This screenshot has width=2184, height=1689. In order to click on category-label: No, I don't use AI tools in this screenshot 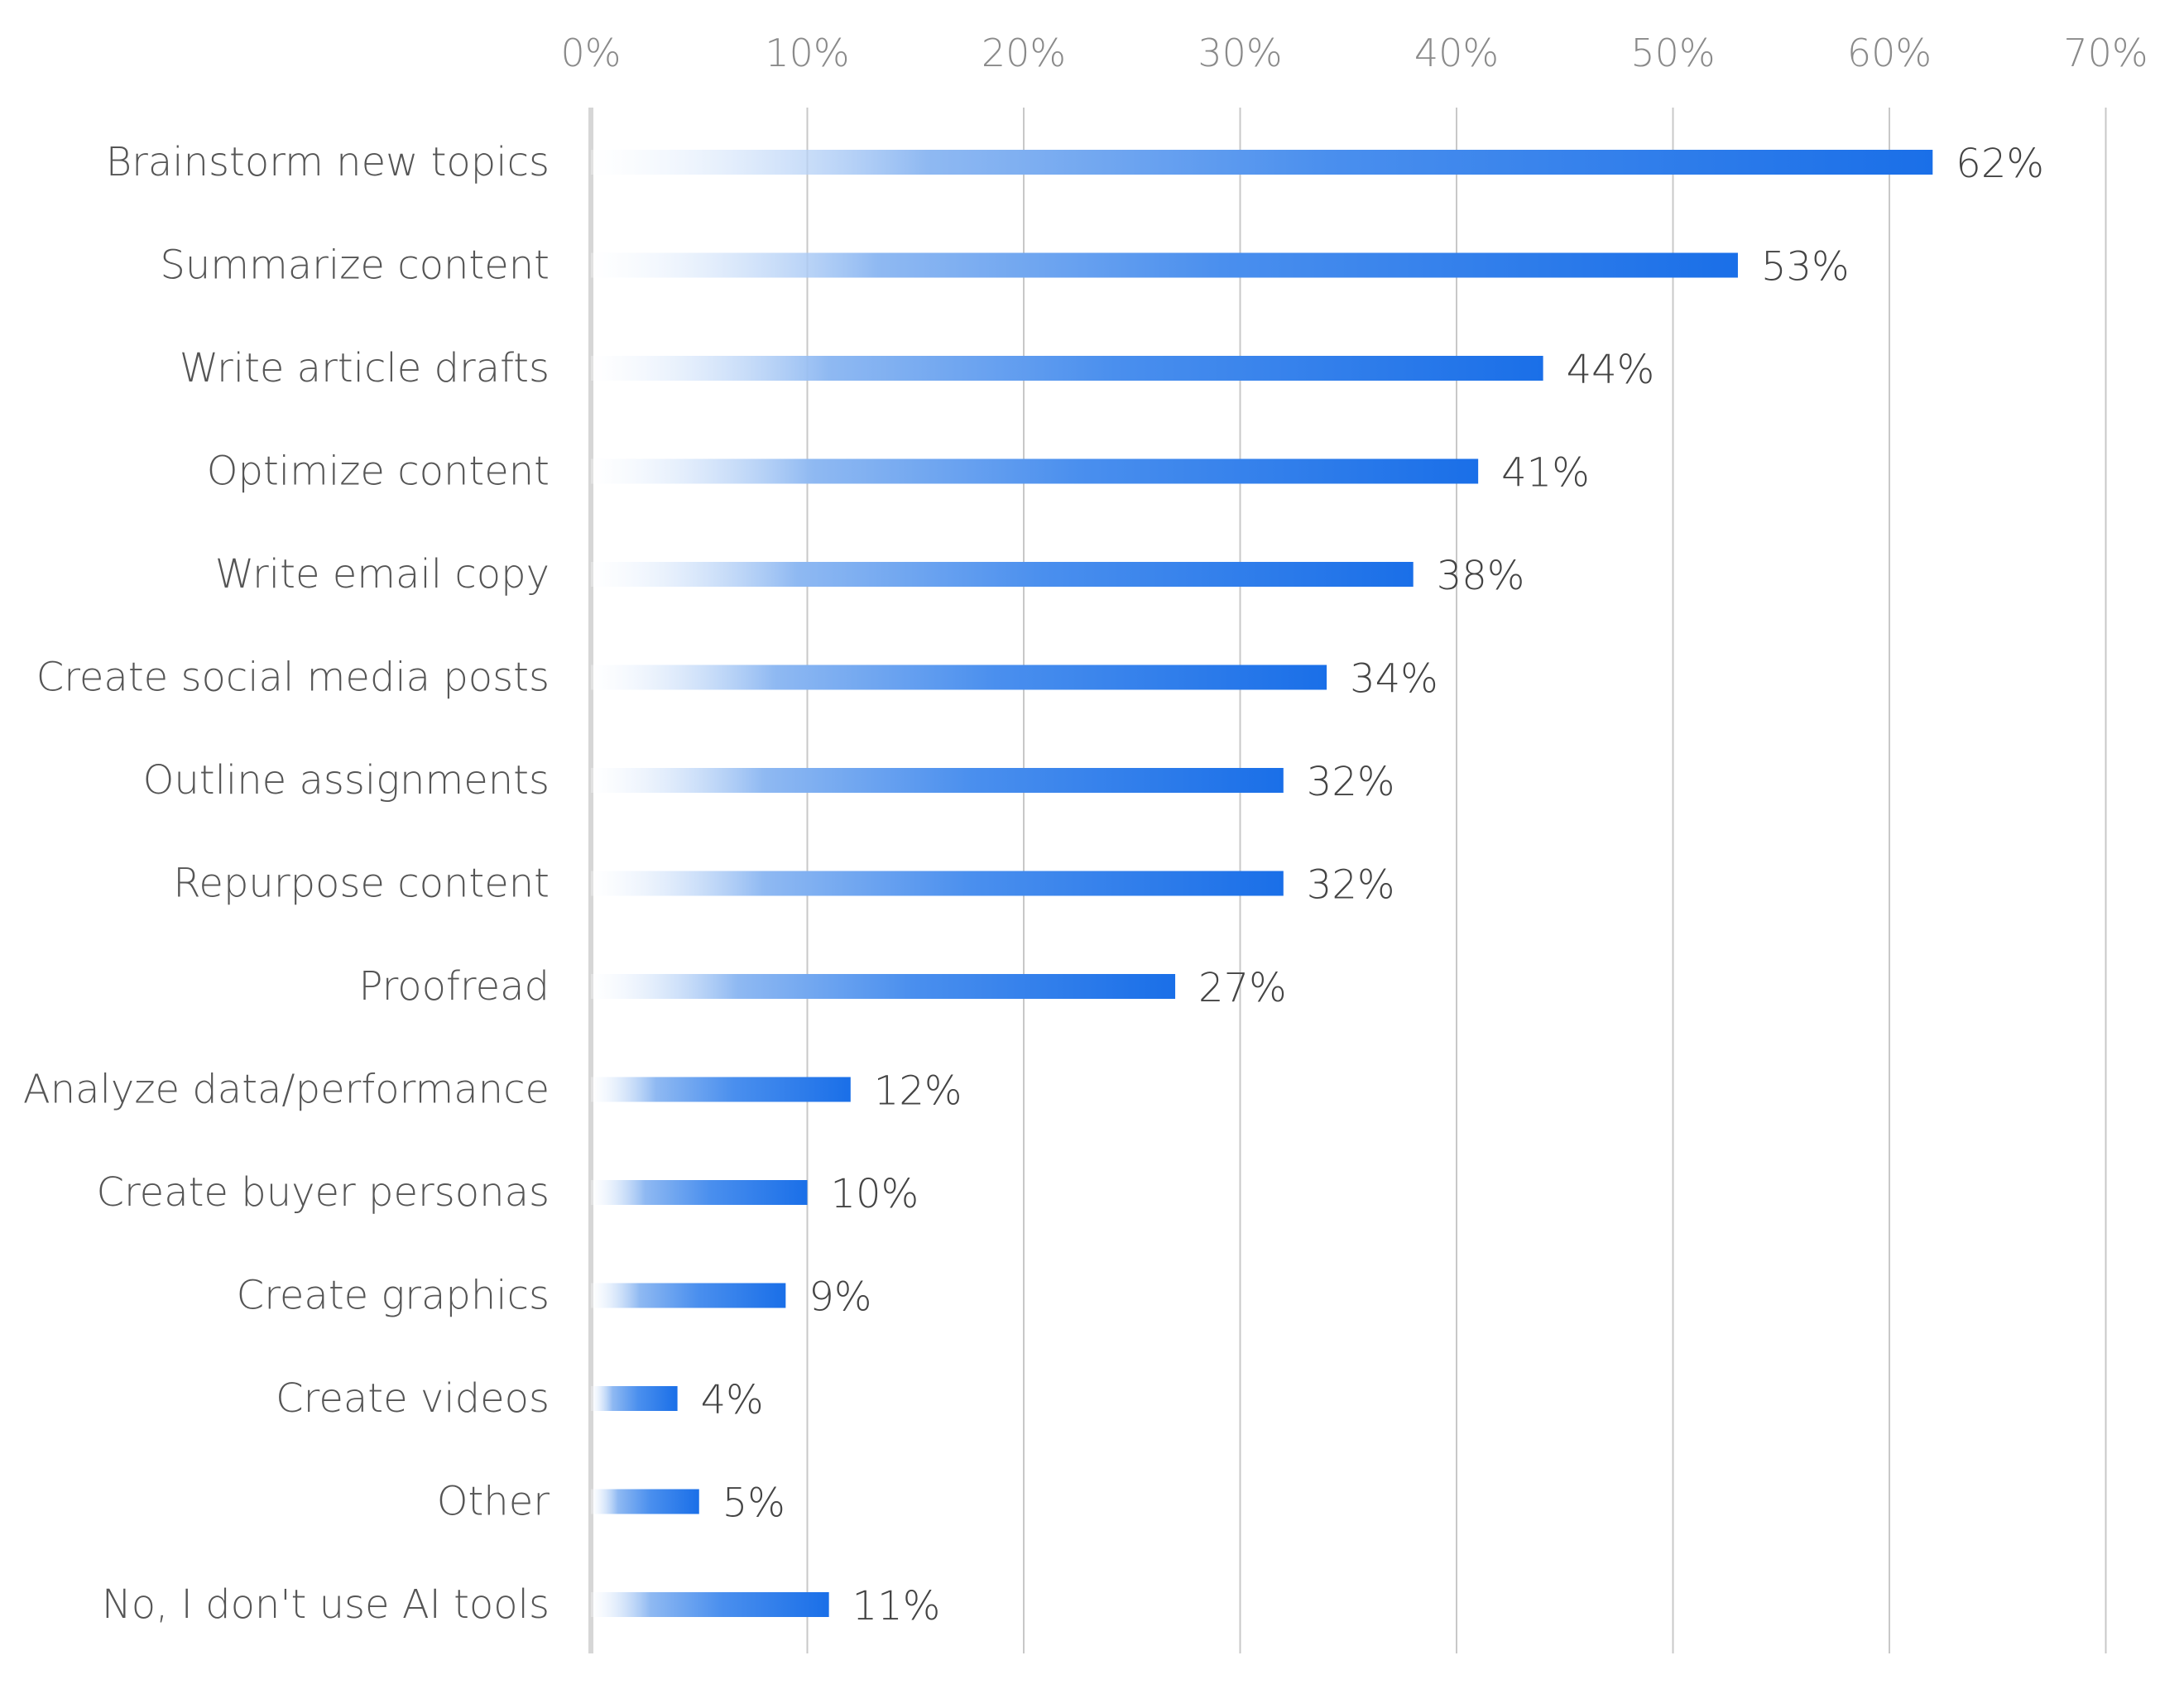, I will do `click(326, 1604)`.